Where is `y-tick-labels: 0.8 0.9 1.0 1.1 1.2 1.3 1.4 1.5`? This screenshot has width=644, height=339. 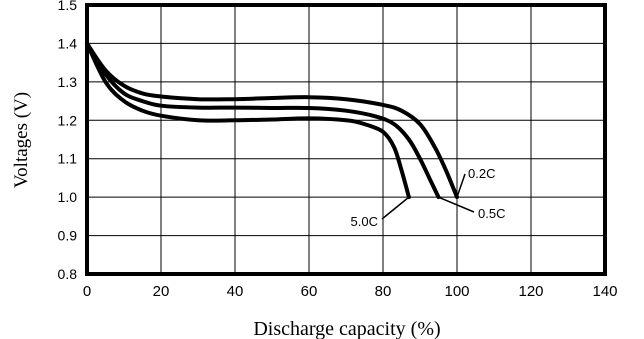 y-tick-labels: 0.8 0.9 1.0 1.1 1.2 1.3 1.4 1.5 is located at coordinates (68, 141).